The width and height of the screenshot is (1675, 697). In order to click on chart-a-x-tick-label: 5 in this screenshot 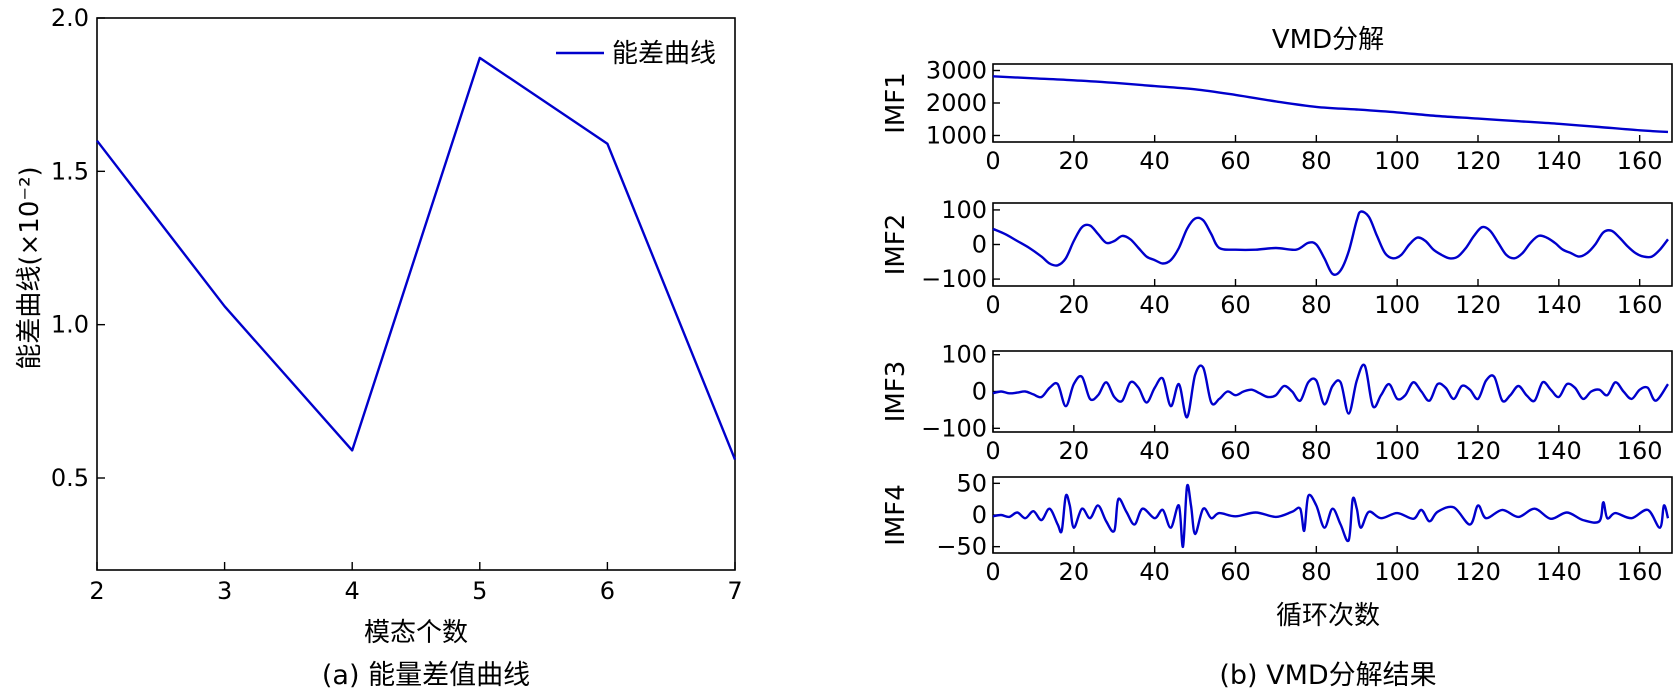, I will do `click(479, 591)`.